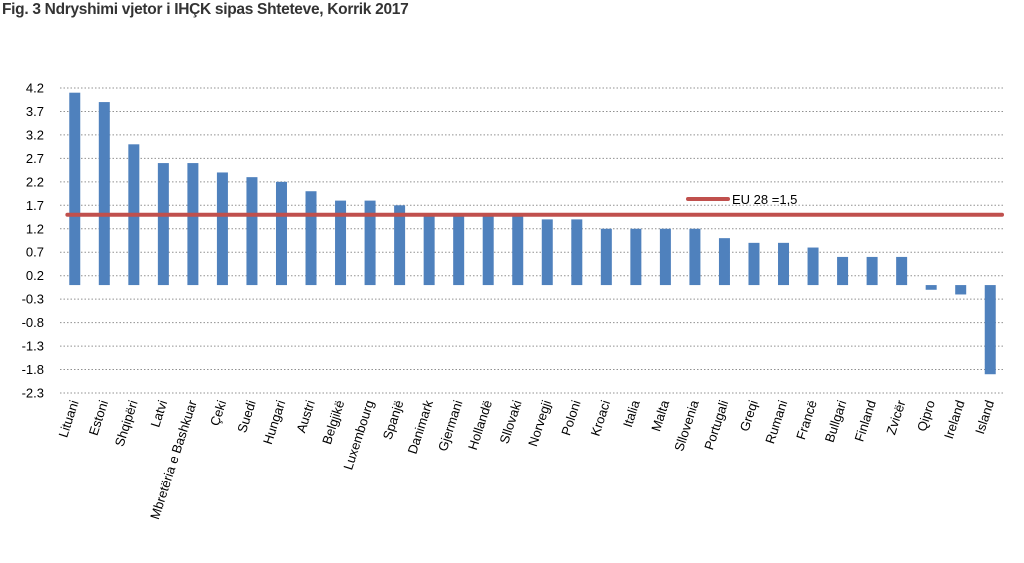 The image size is (1024, 563). I want to click on x-category-label: Island, so click(984, 417).